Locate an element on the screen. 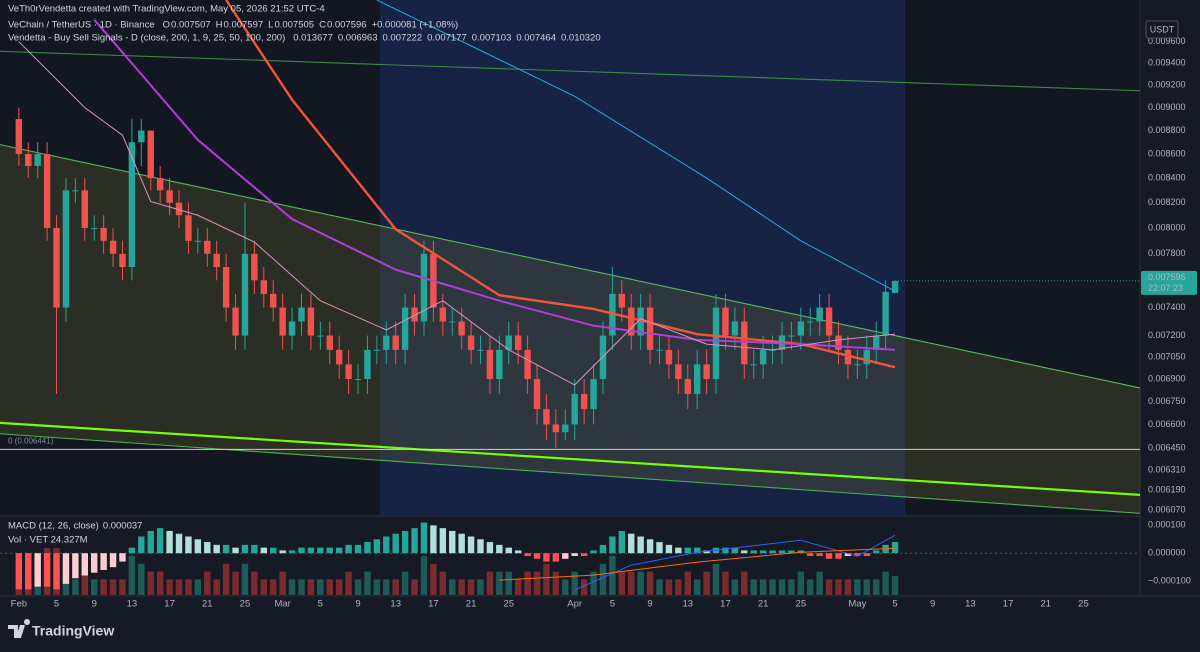 The image size is (1200, 652). last-price-label: 0.007596 is located at coordinates (1167, 277).